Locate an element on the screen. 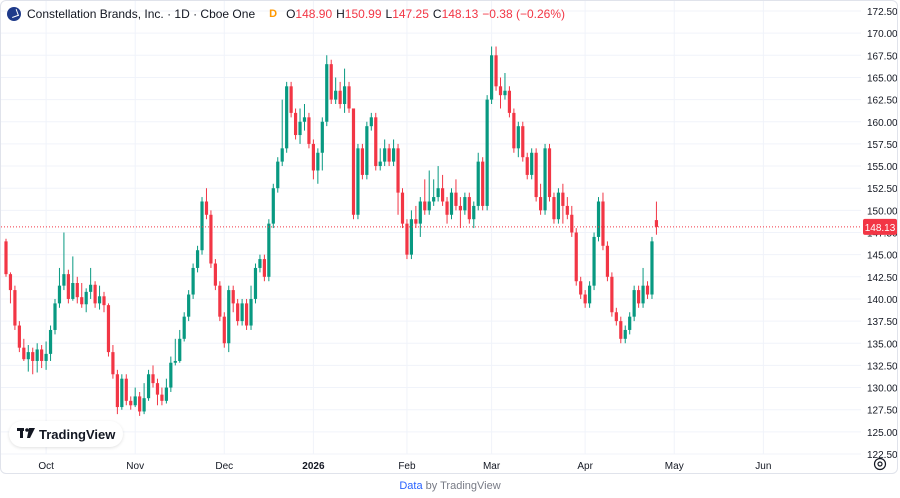  x-tick-label: Mar is located at coordinates (492, 466).